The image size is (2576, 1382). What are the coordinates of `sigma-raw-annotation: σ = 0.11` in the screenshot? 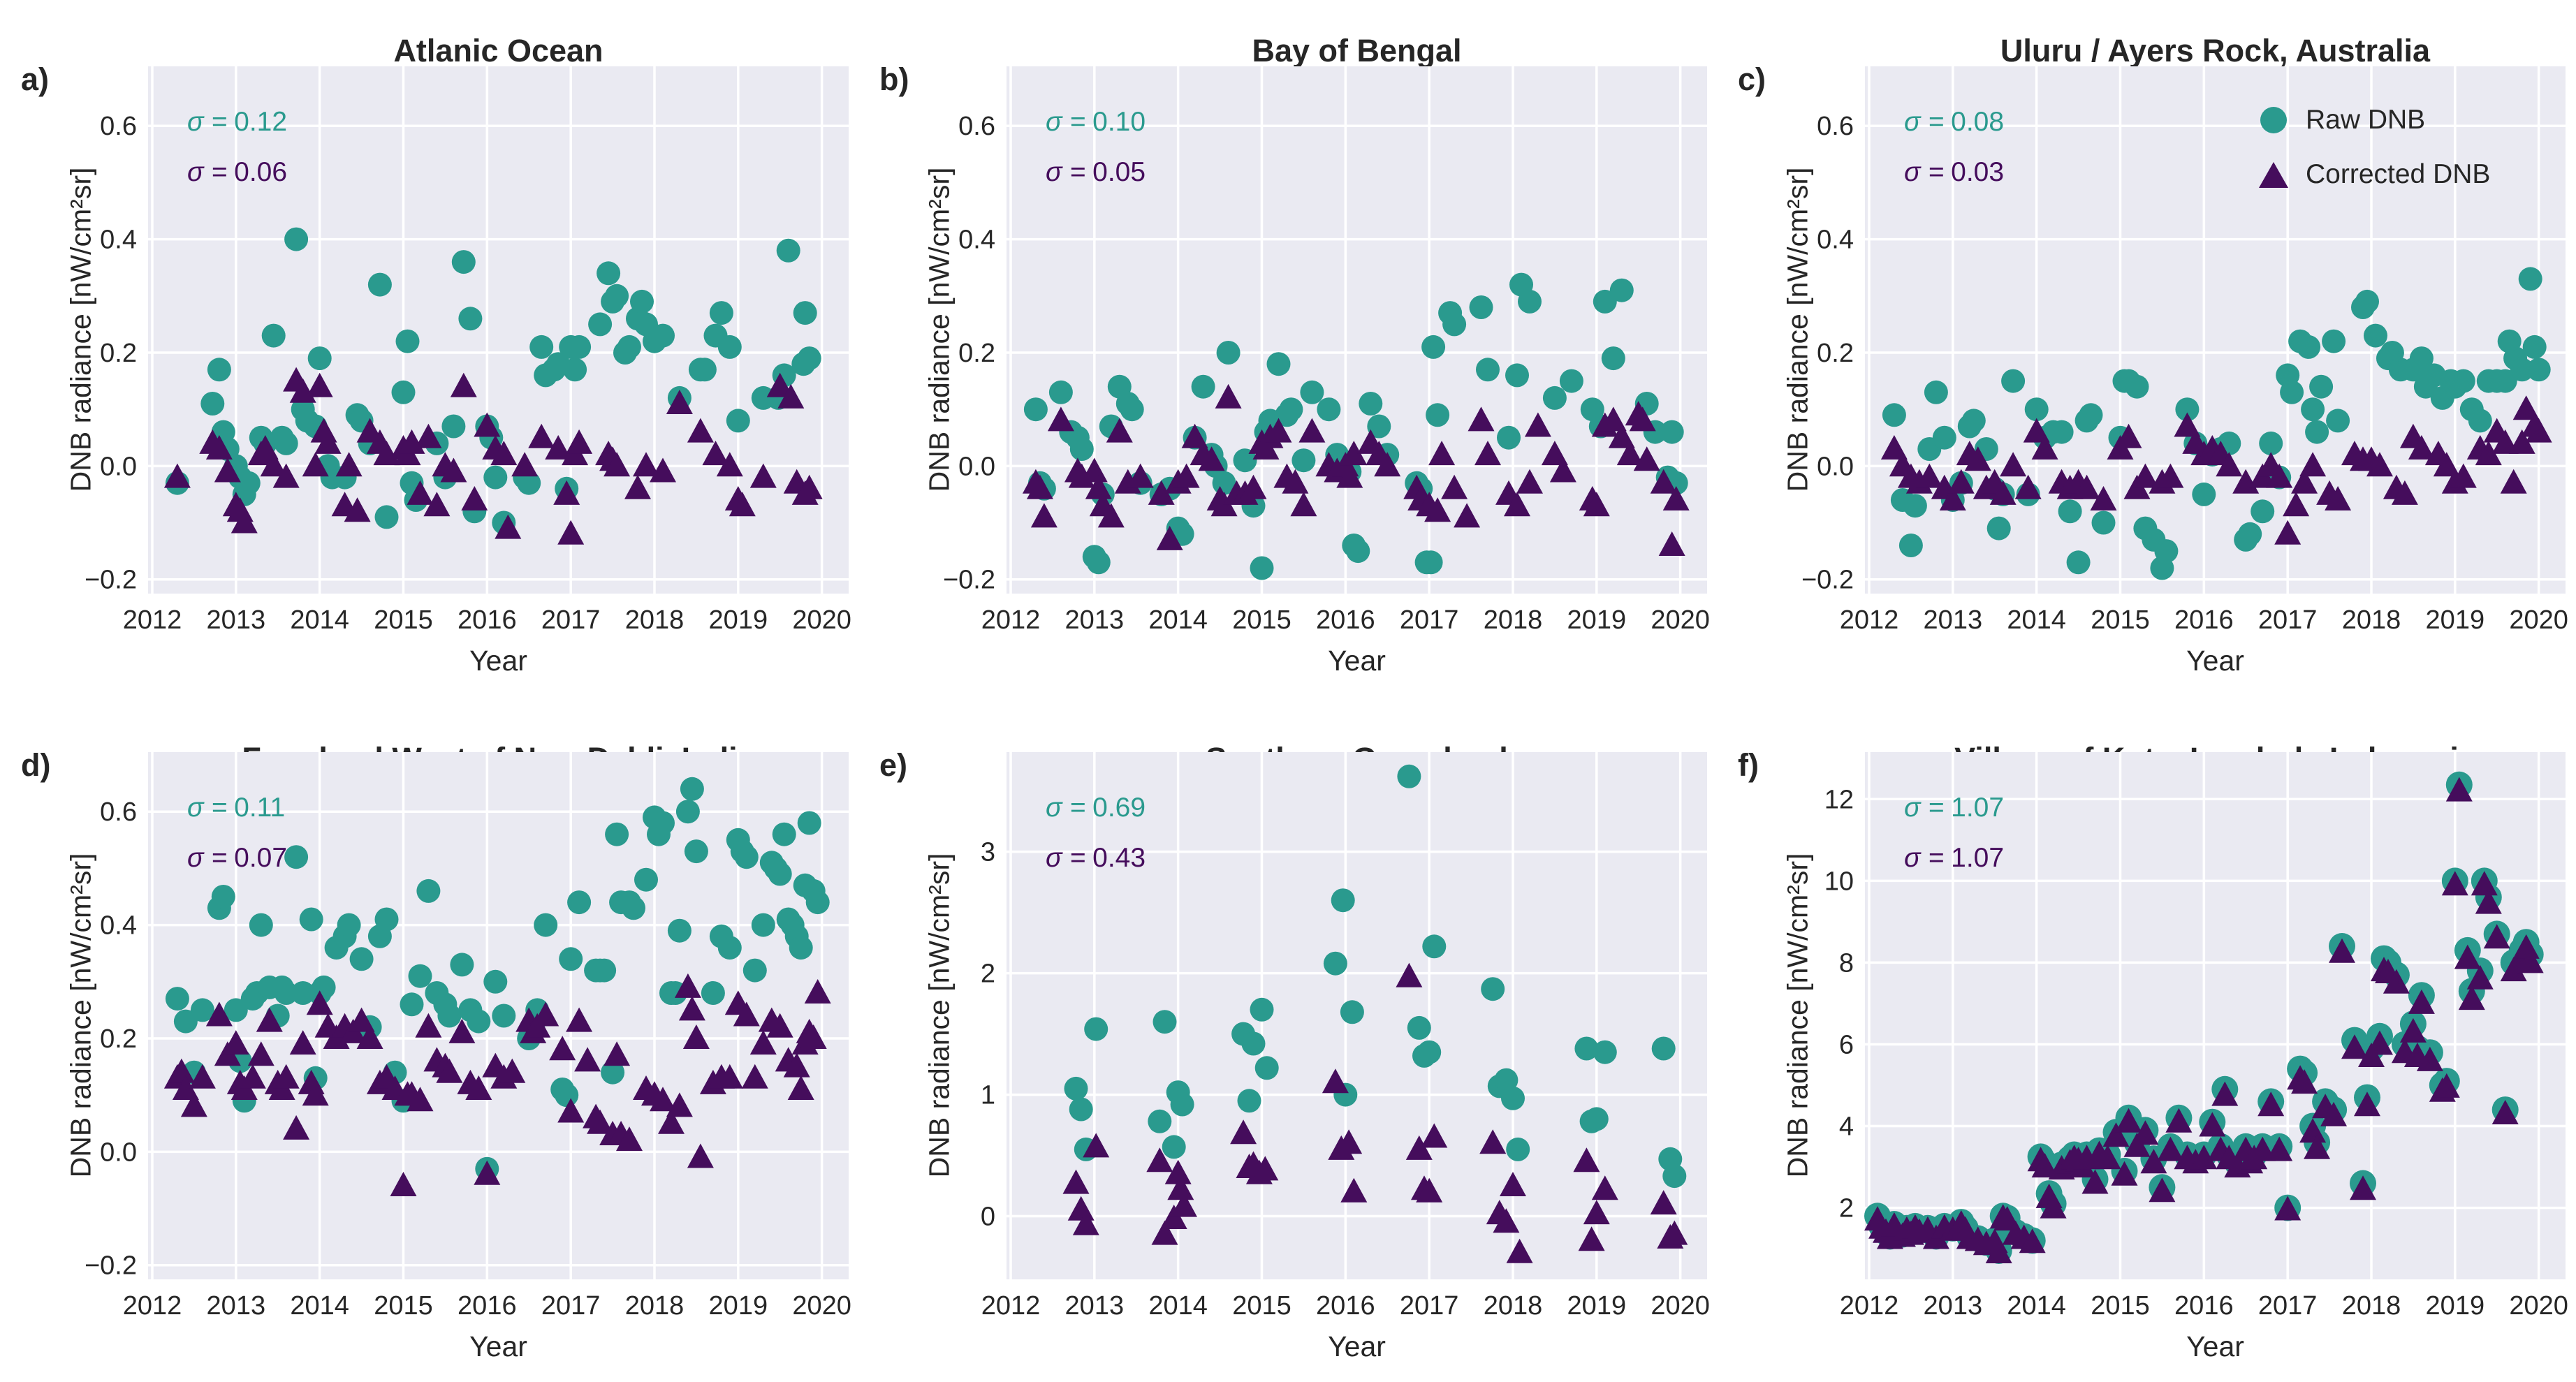 It's located at (237, 808).